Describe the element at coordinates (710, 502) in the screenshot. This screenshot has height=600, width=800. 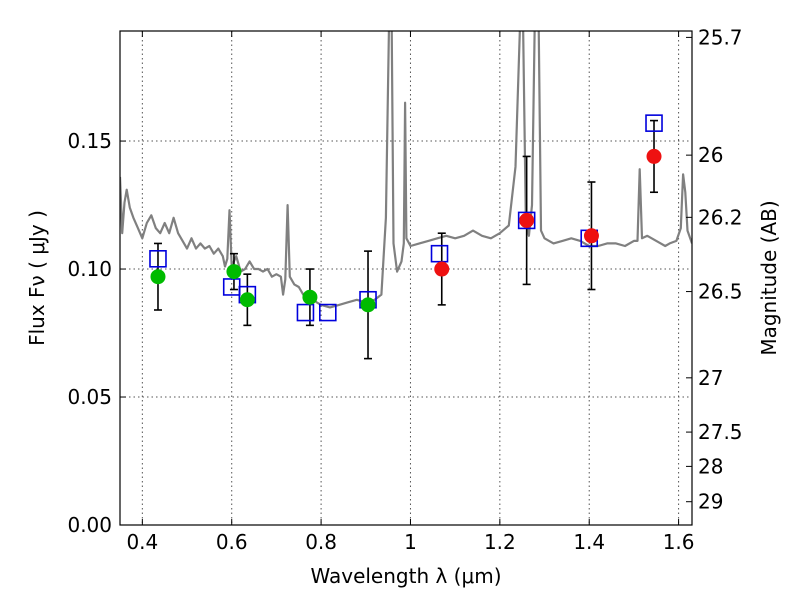
I see `y2-tick-label: 29` at that location.